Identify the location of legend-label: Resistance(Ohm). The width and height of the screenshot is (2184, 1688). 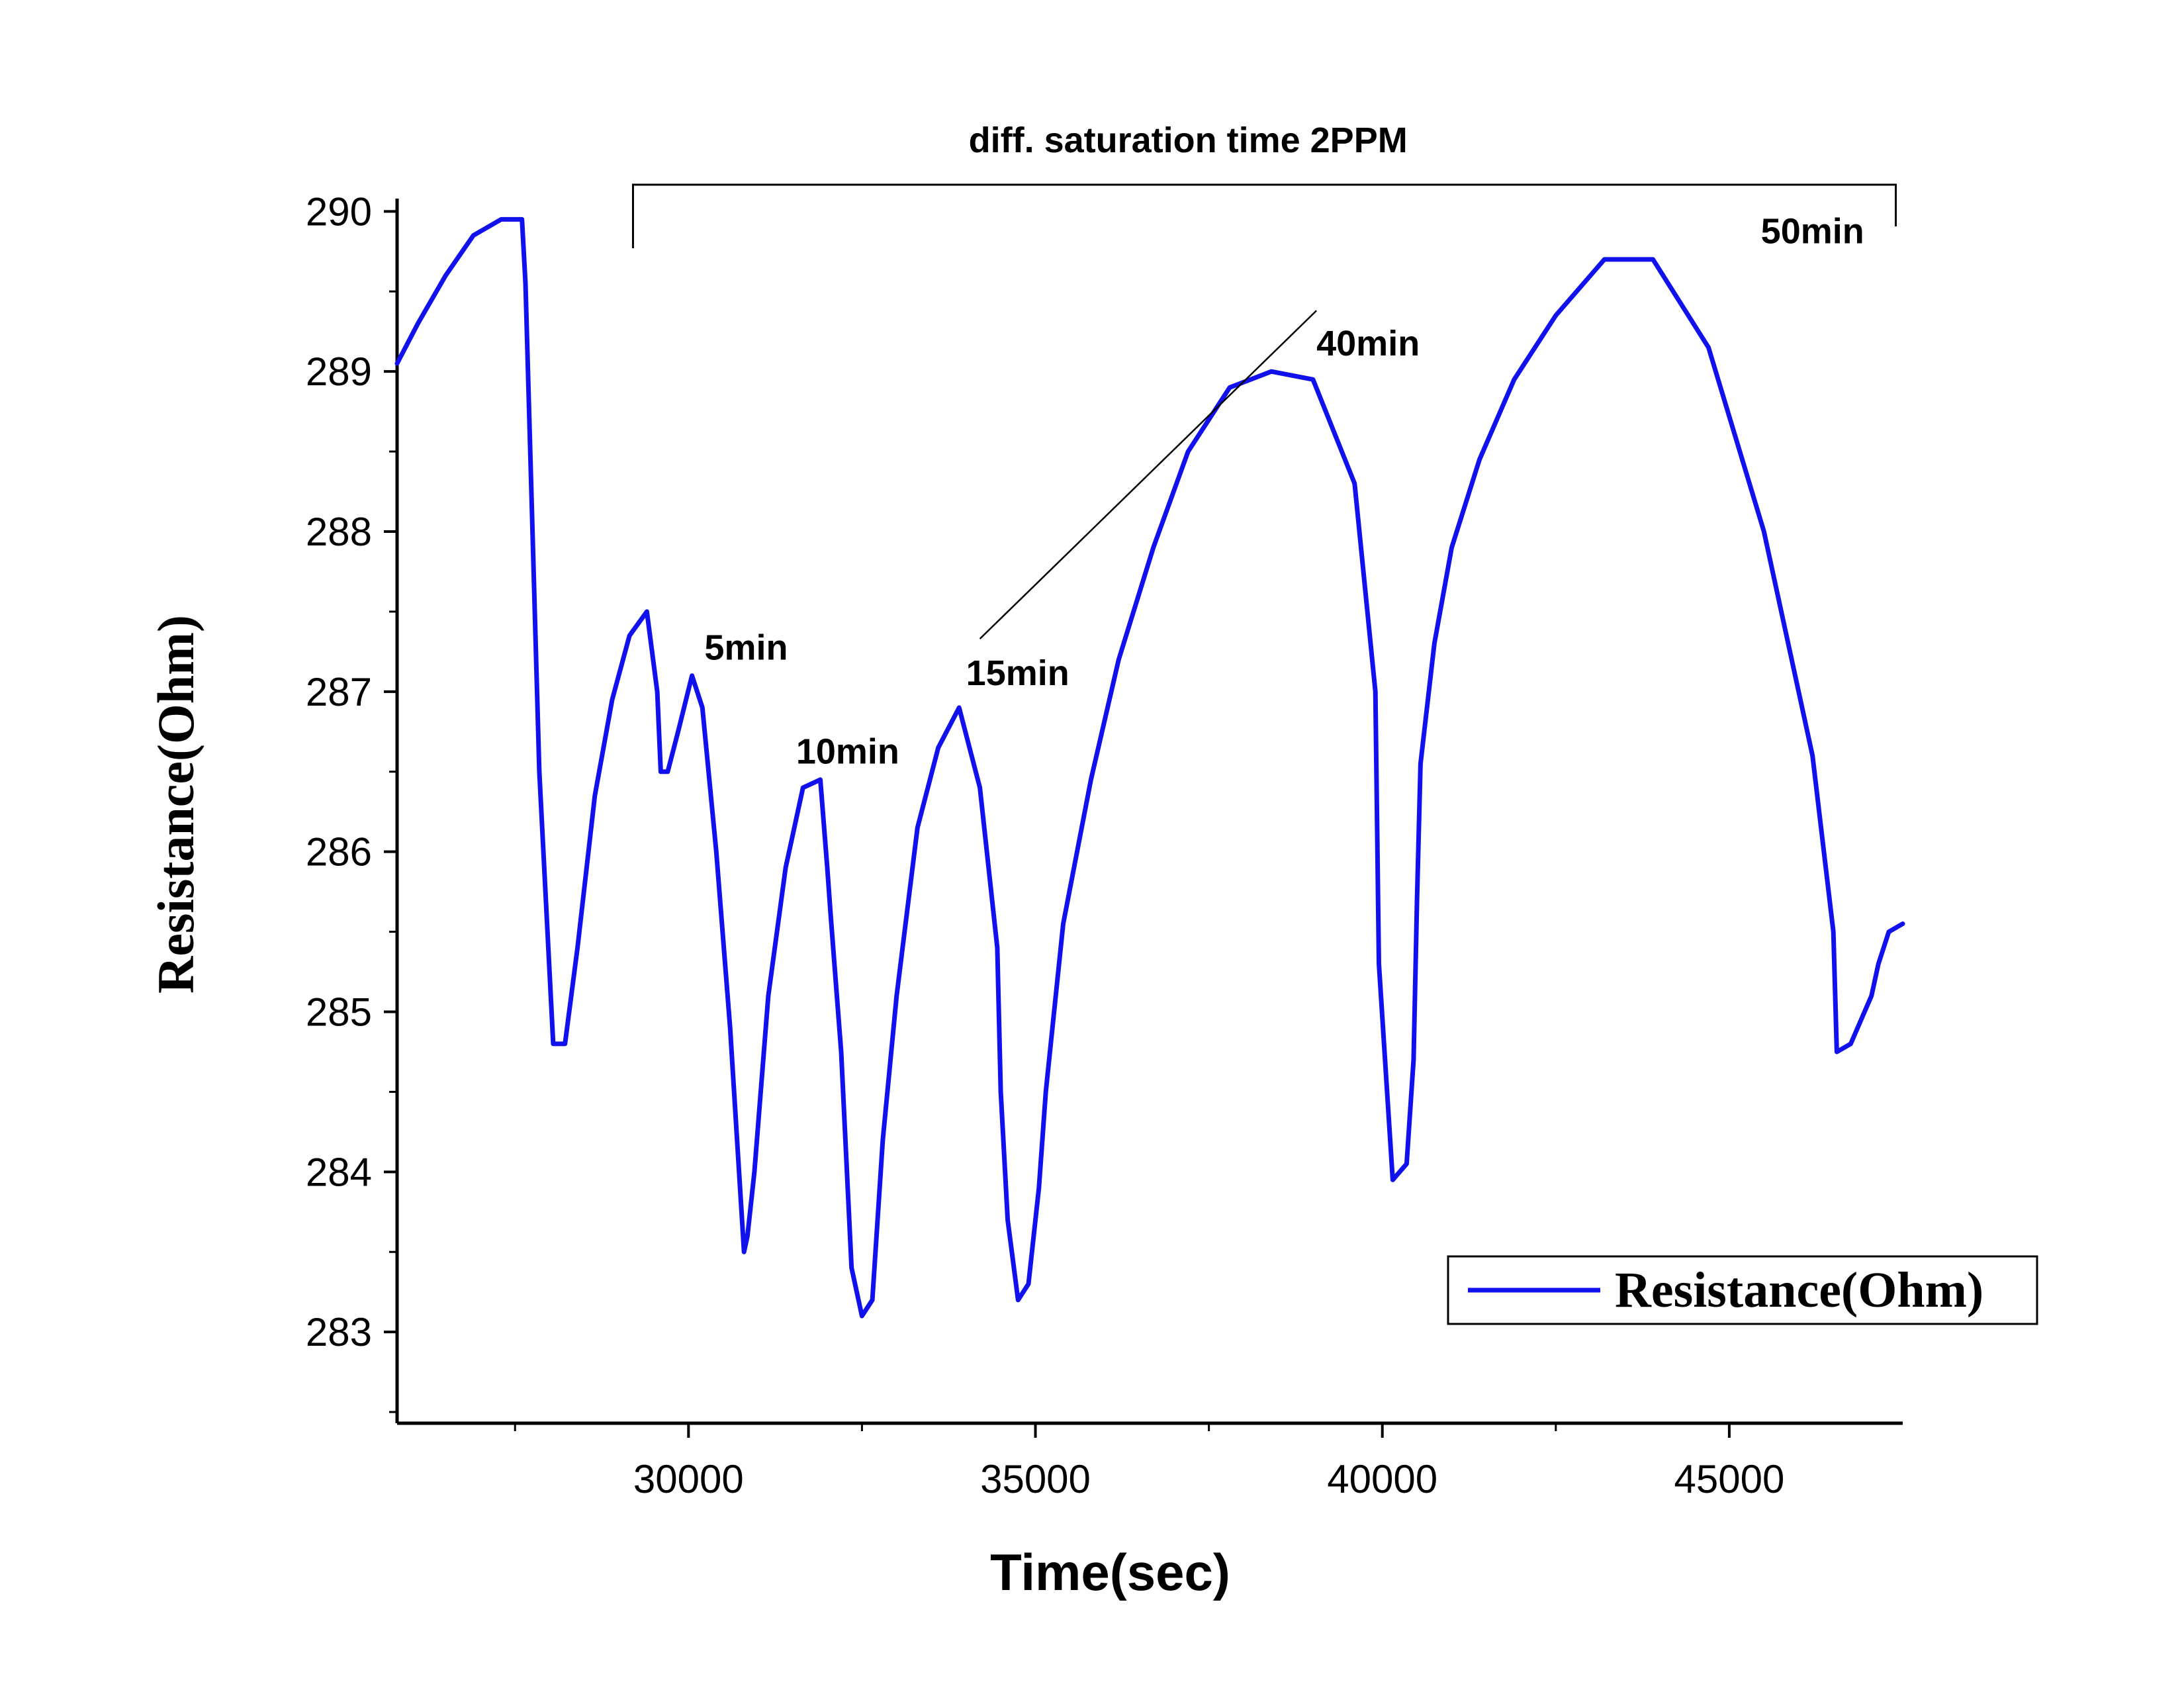
(1799, 1290).